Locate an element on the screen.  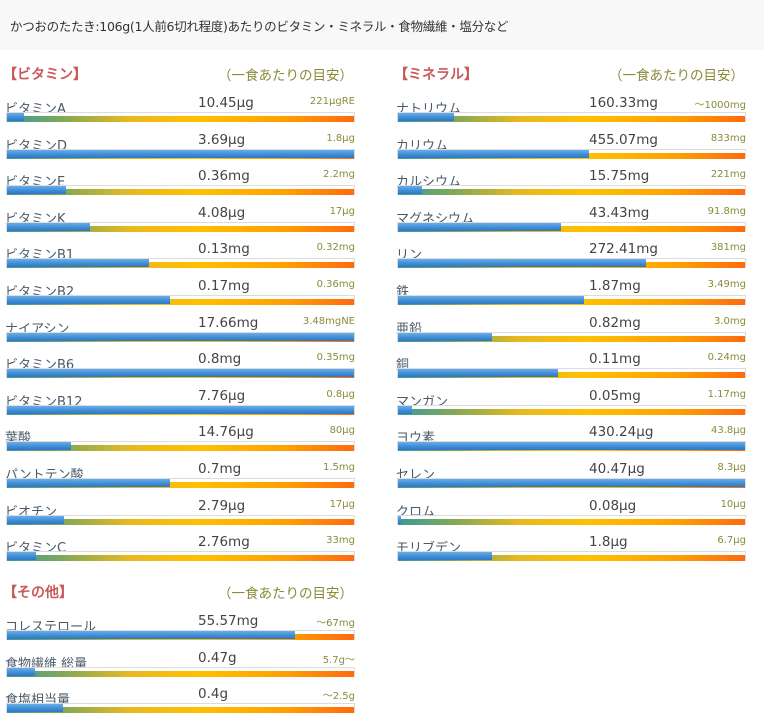
nutrient-row: ビオチン 2.79μg 17μg is located at coordinates (179, 511).